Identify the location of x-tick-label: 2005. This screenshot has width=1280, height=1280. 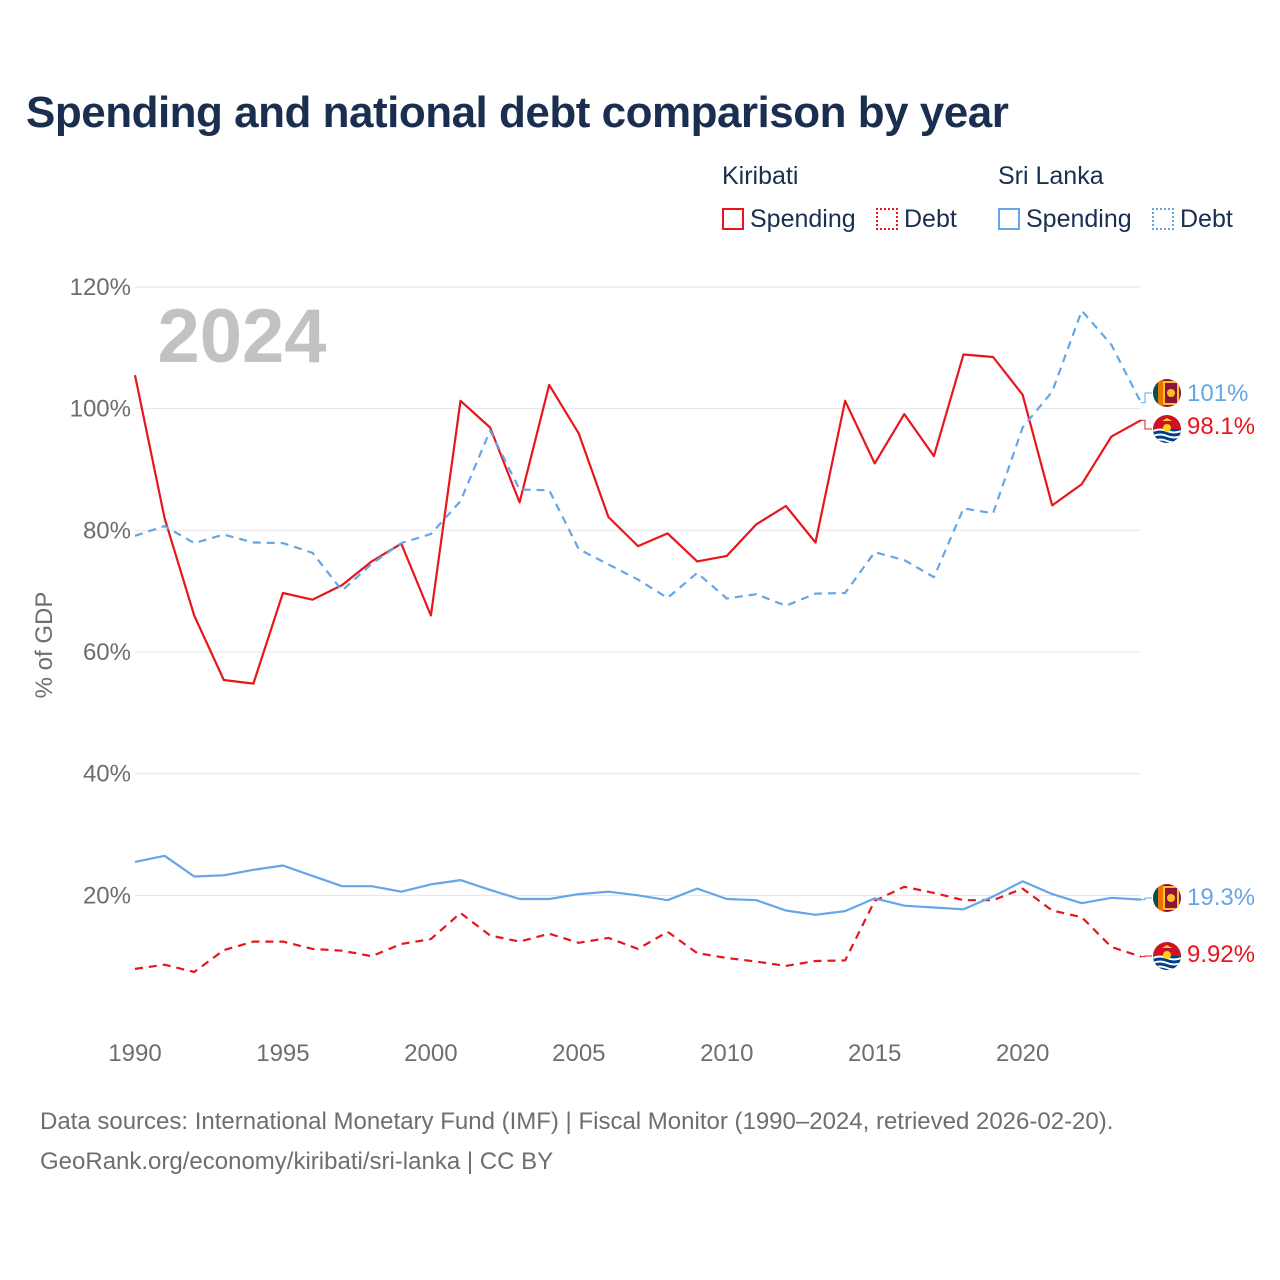
(578, 1053).